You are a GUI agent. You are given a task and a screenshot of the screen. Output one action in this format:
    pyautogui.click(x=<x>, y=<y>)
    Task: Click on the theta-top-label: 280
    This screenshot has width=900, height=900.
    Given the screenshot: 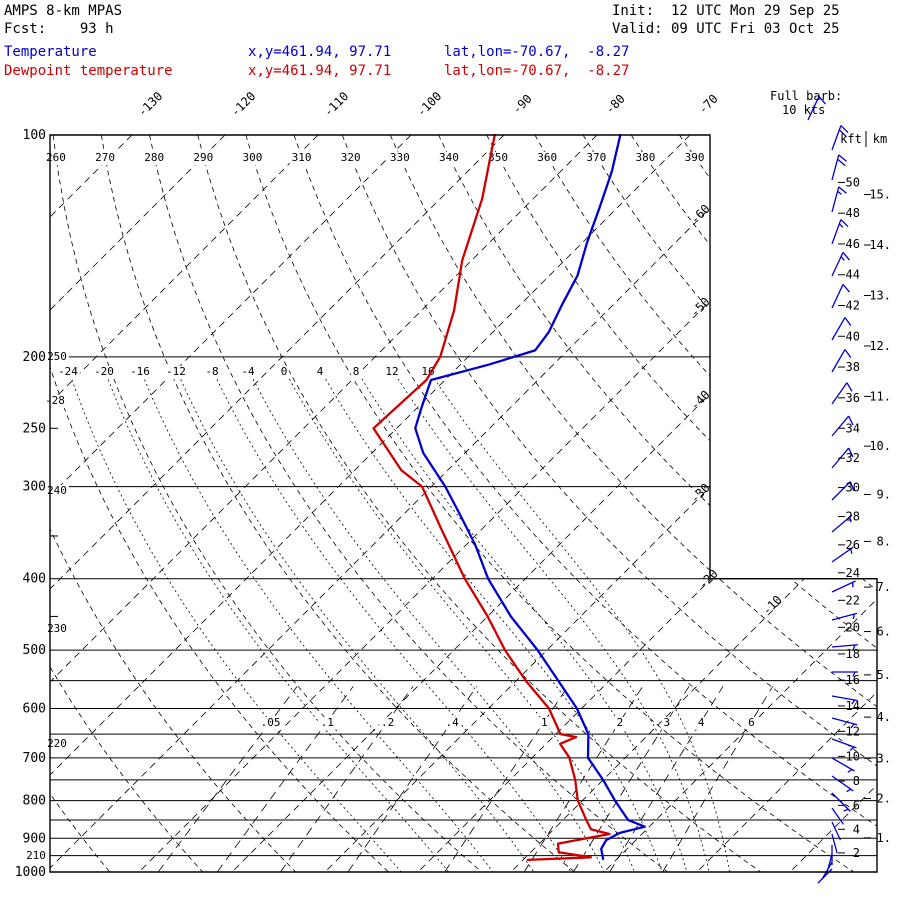 What is the action you would take?
    pyautogui.click(x=154, y=157)
    